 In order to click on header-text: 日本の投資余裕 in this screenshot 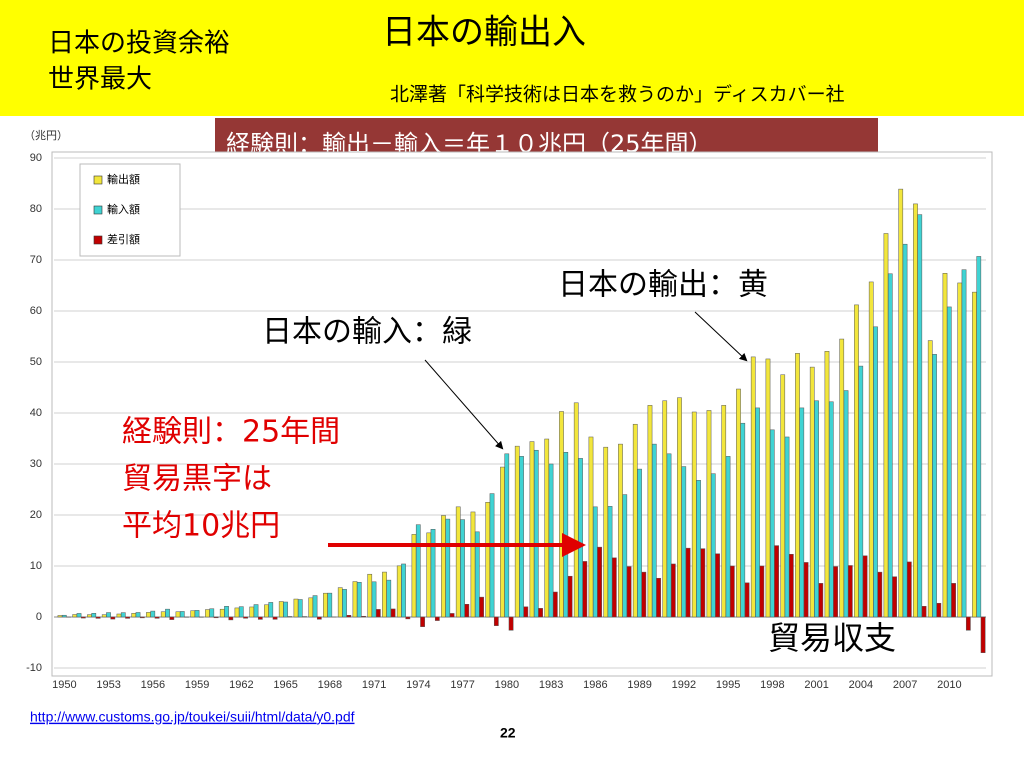, I will do `click(139, 44)`.